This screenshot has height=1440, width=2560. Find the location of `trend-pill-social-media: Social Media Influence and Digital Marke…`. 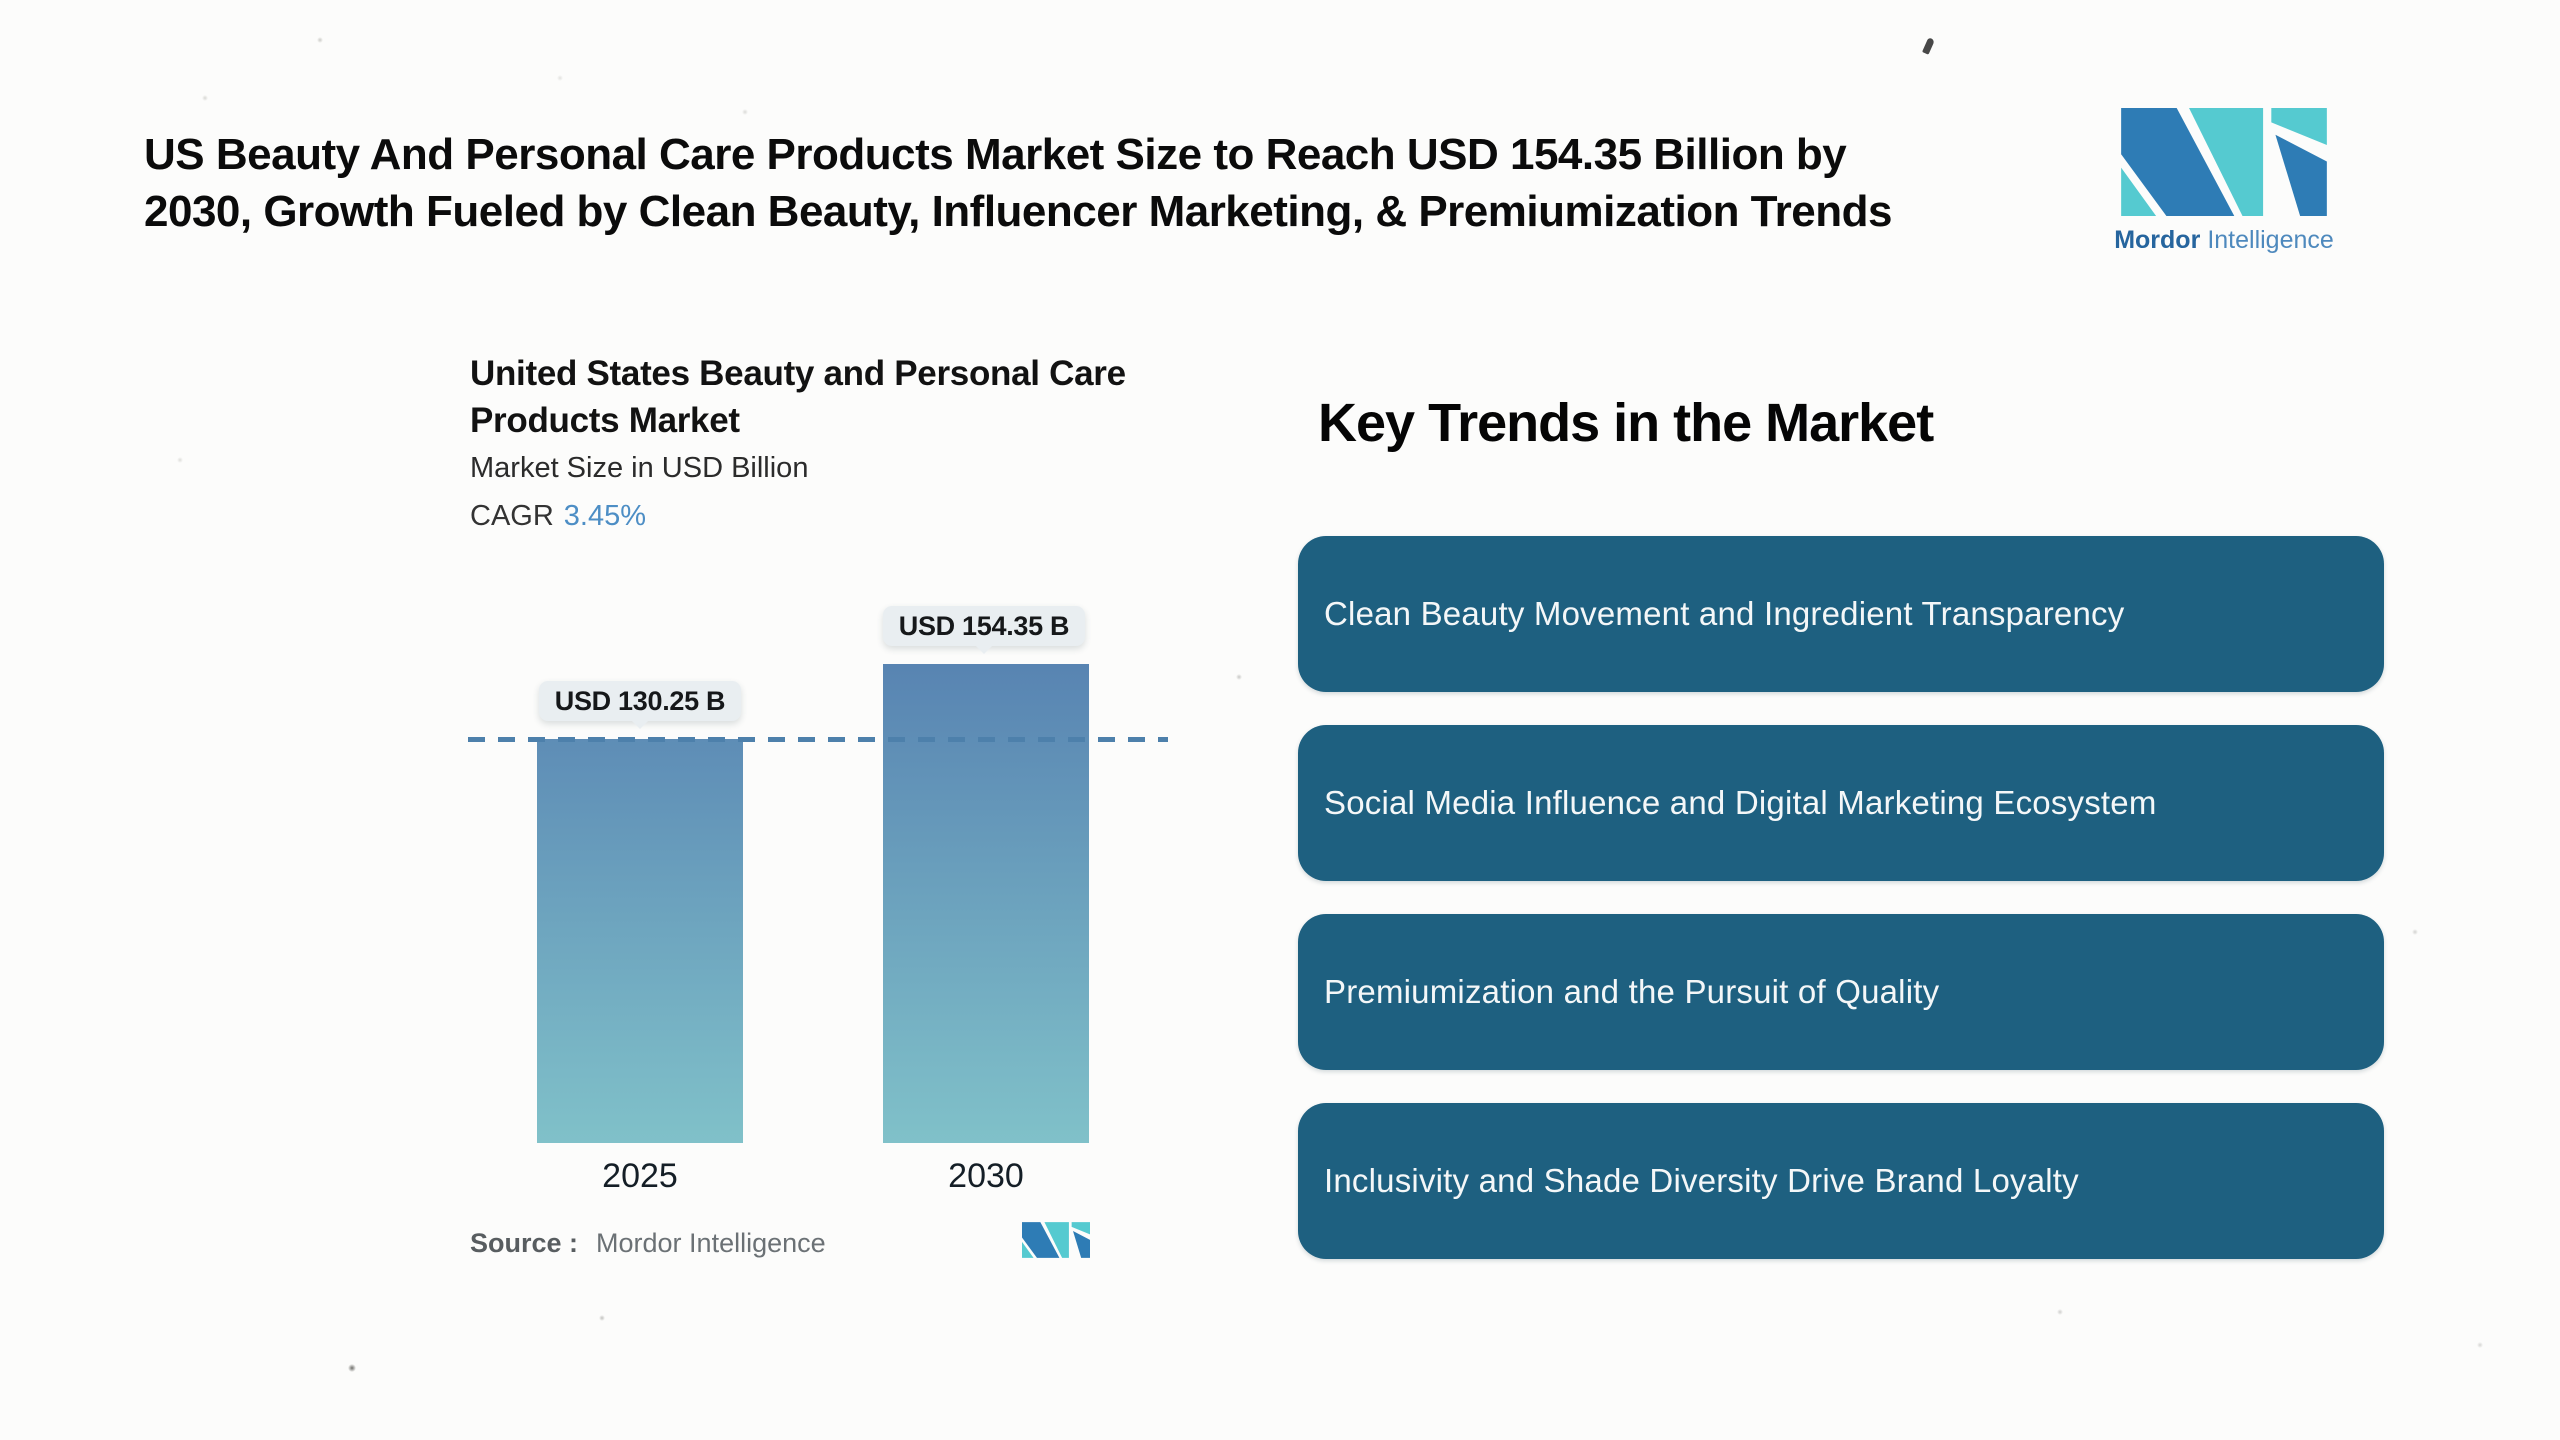

trend-pill-social-media: Social Media Influence and Digital Marke… is located at coordinates (1841, 803).